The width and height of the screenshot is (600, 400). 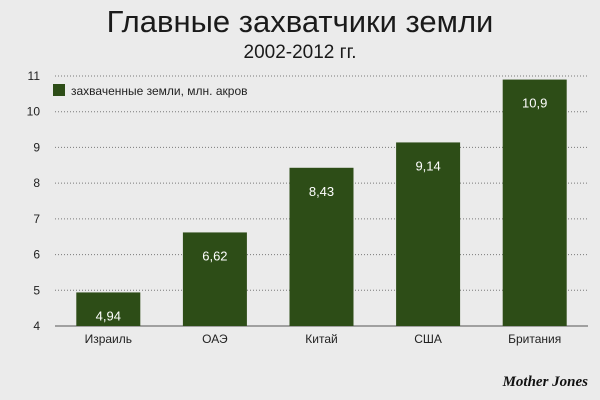 What do you see at coordinates (36, 290) in the screenshot?
I see `y-tick-label: 5` at bounding box center [36, 290].